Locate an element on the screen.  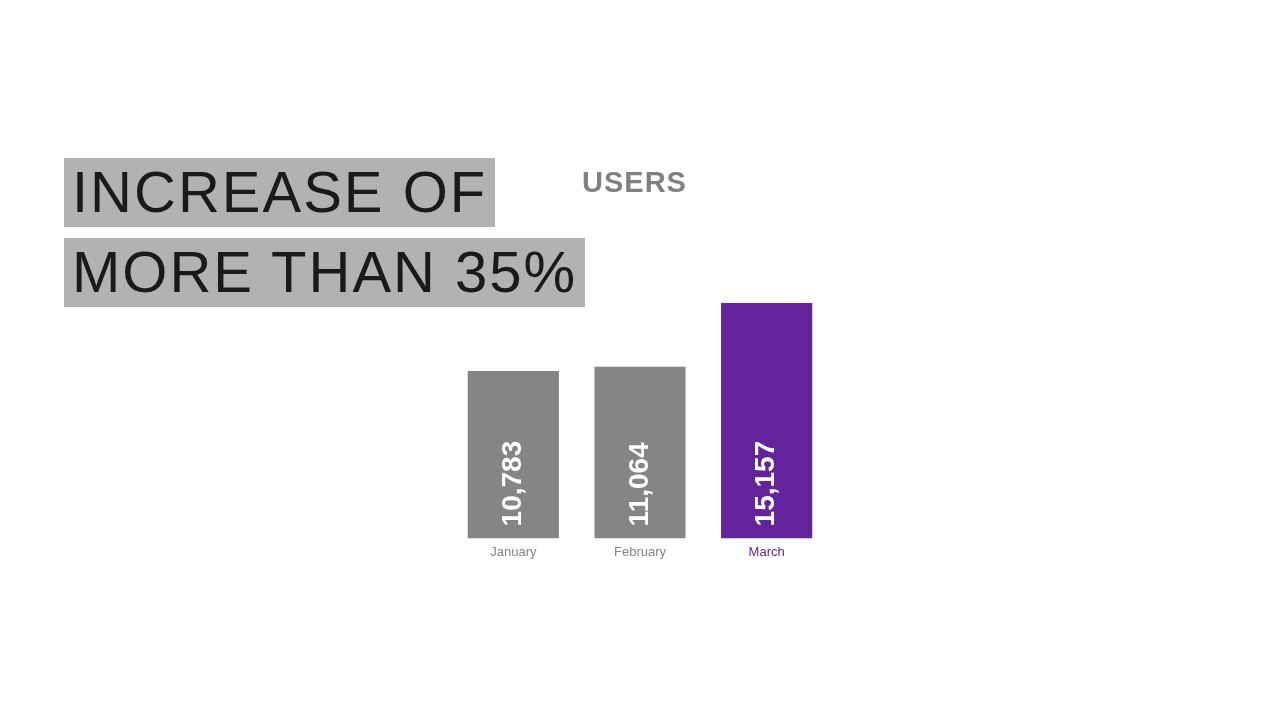
data-label: 11,064 is located at coordinates (638, 484).